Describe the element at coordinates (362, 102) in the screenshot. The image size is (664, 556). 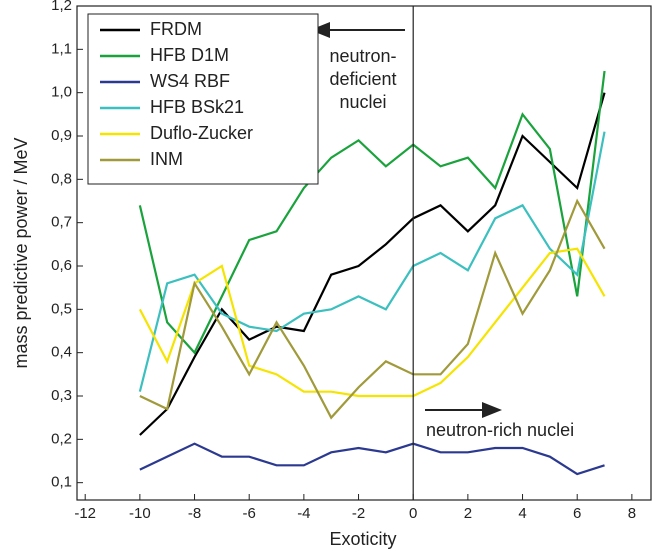
I see `annotation: nuclei` at that location.